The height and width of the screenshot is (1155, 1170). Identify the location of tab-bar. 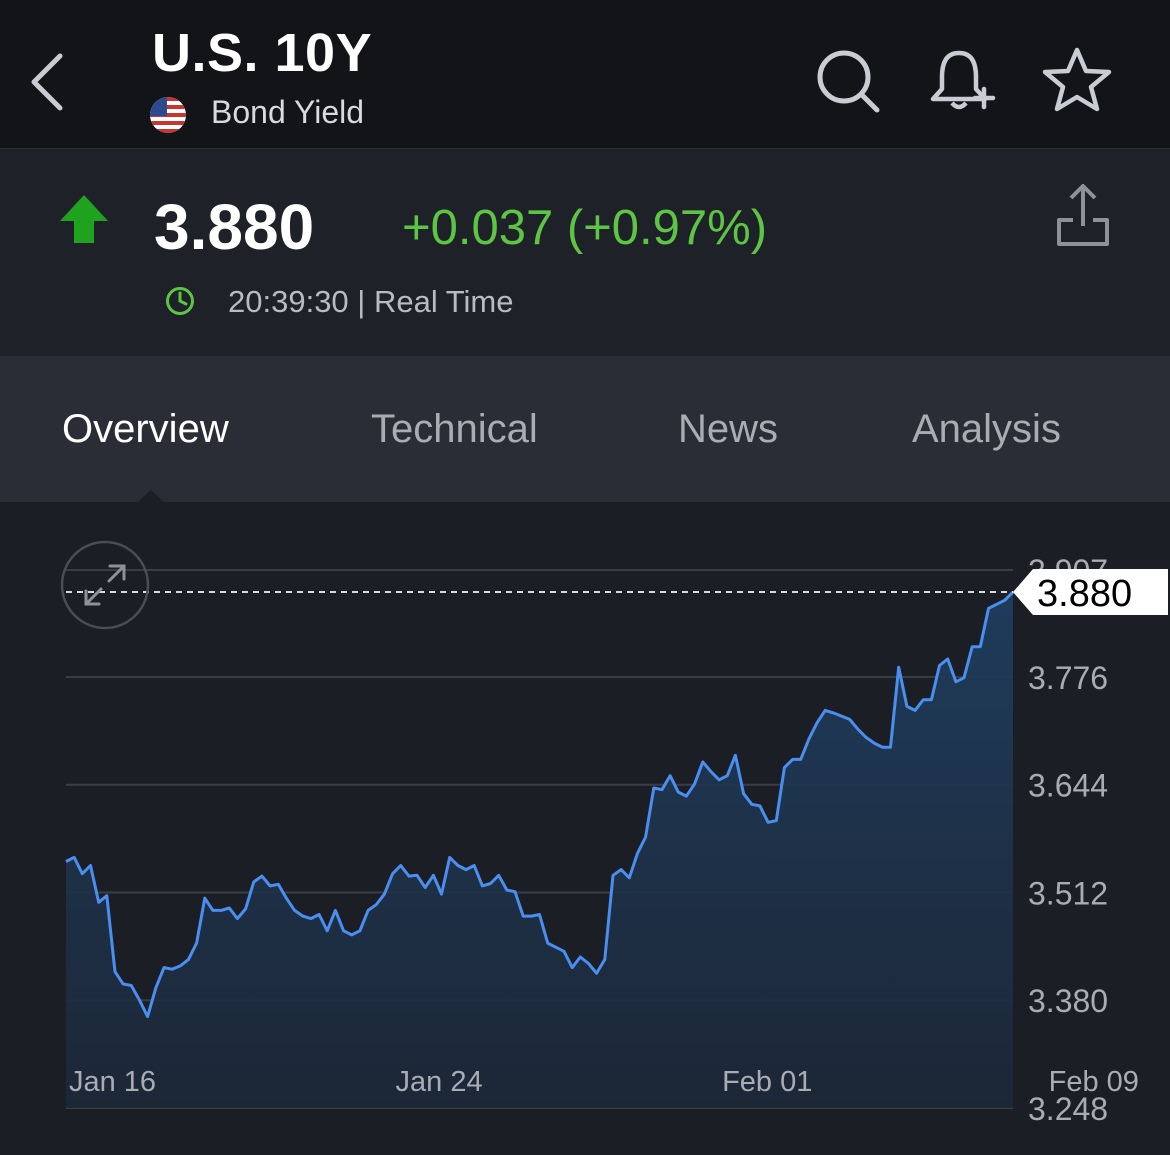
(585, 429).